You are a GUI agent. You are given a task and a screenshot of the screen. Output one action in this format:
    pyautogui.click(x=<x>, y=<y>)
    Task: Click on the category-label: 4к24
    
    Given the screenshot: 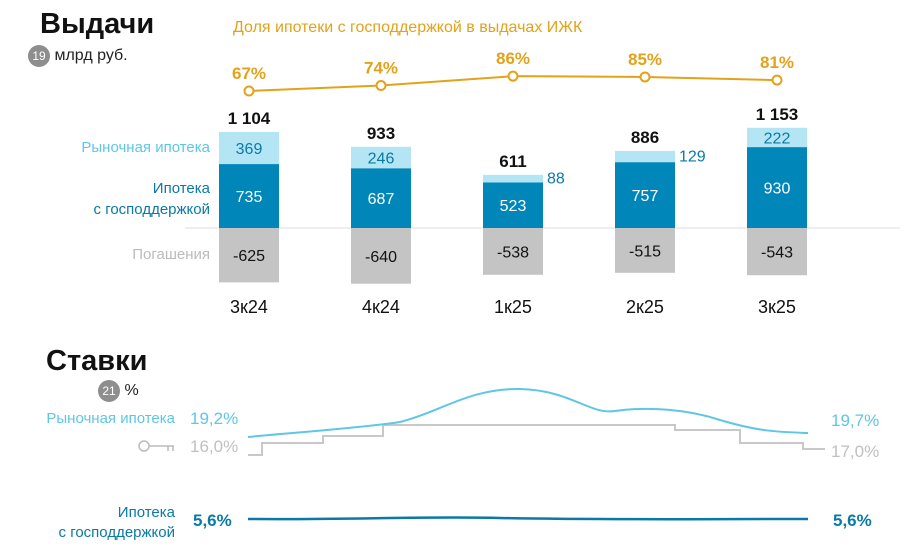 What is the action you would take?
    pyautogui.click(x=381, y=307)
    